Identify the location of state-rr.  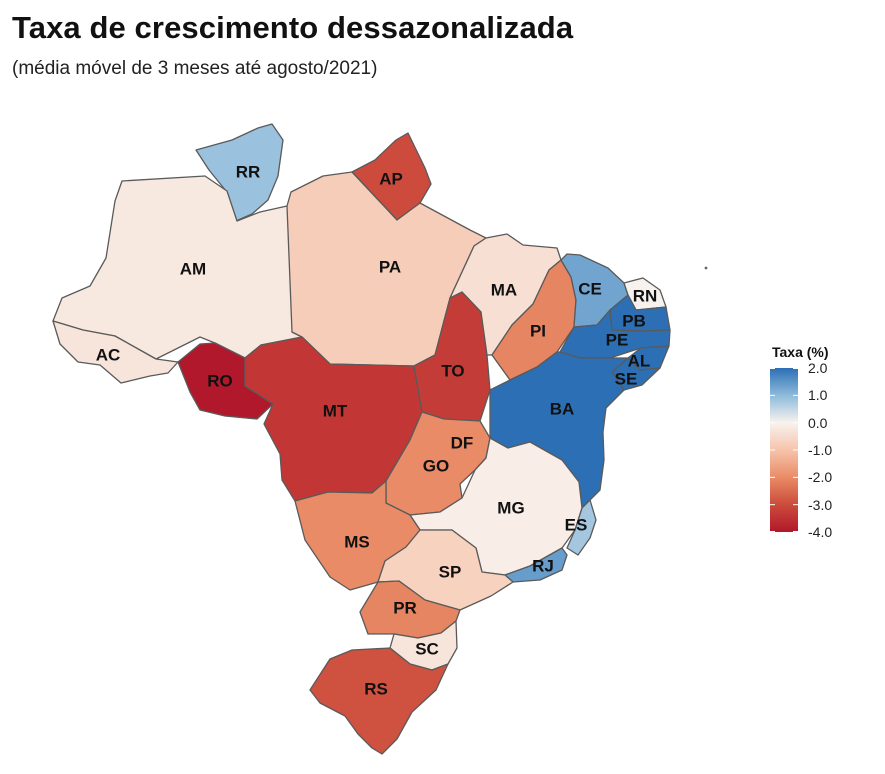
(239, 172).